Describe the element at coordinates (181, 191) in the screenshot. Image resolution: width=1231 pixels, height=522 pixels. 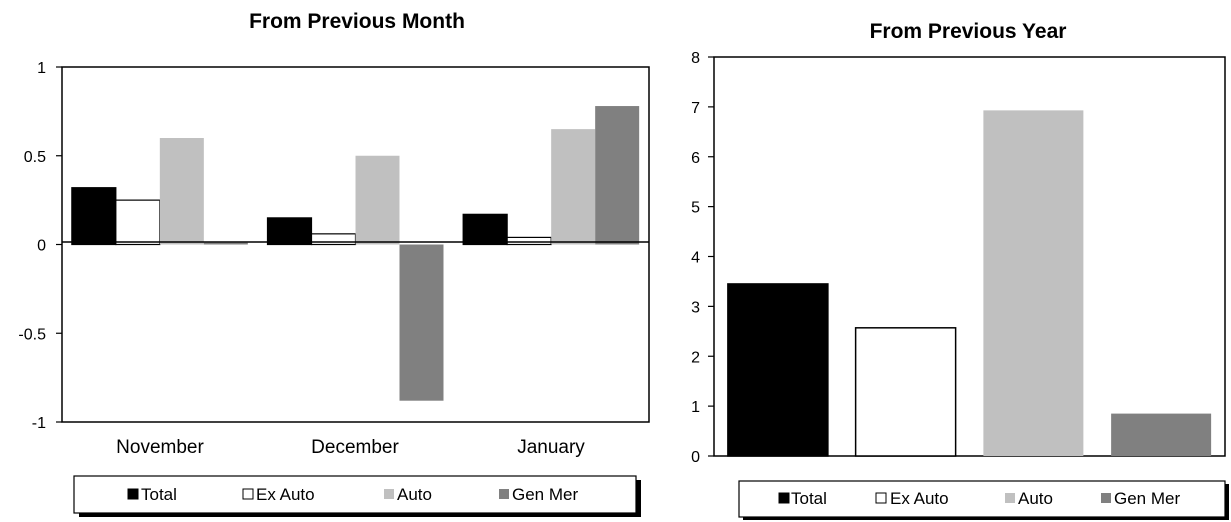
I see `bar-auto-november` at that location.